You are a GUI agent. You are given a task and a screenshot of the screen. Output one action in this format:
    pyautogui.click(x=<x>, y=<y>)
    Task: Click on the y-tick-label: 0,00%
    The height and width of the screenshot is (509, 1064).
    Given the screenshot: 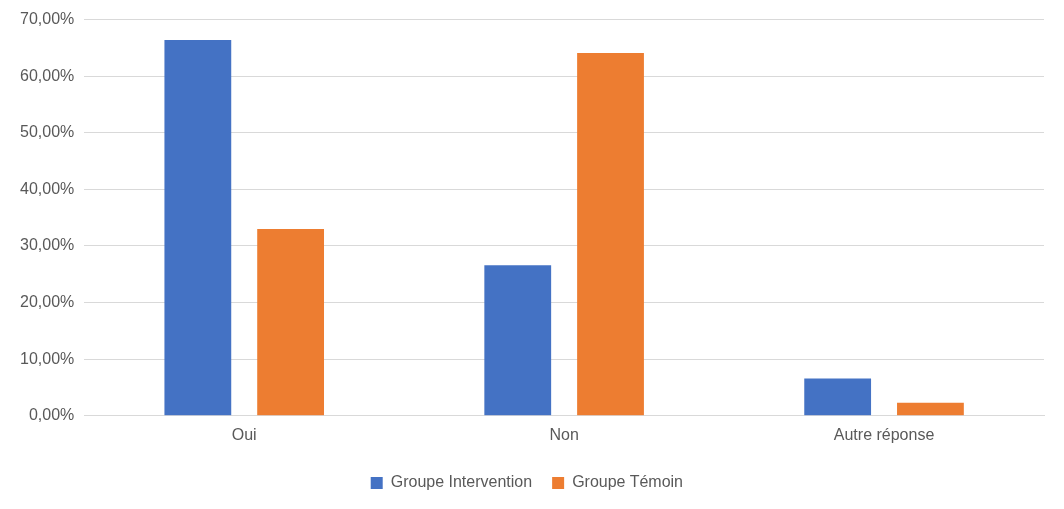 What is the action you would take?
    pyautogui.click(x=51, y=415)
    